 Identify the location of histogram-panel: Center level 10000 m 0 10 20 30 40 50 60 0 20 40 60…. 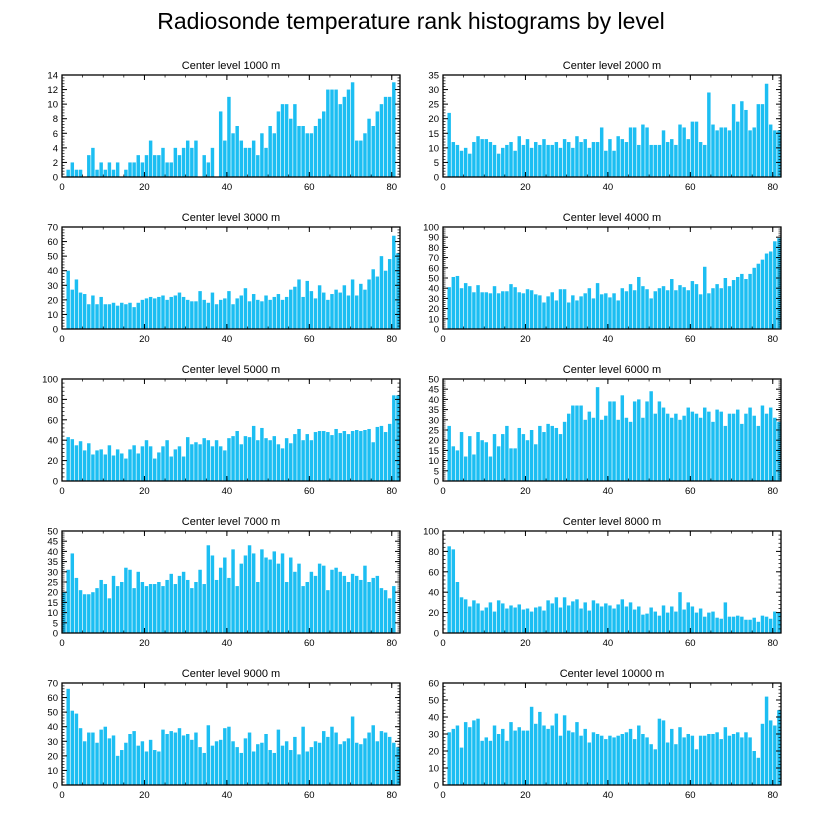
(605, 734).